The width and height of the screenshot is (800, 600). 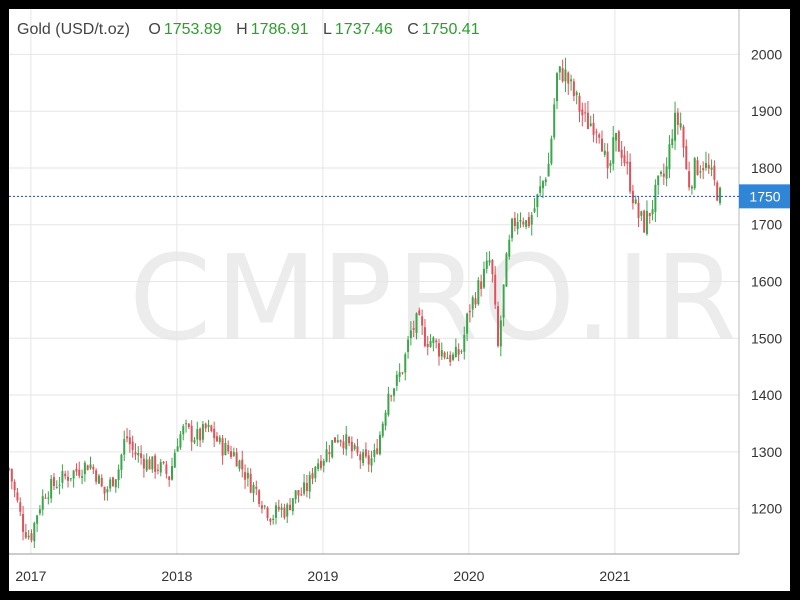 What do you see at coordinates (322, 576) in the screenshot?
I see `x-tick-label: 2019` at bounding box center [322, 576].